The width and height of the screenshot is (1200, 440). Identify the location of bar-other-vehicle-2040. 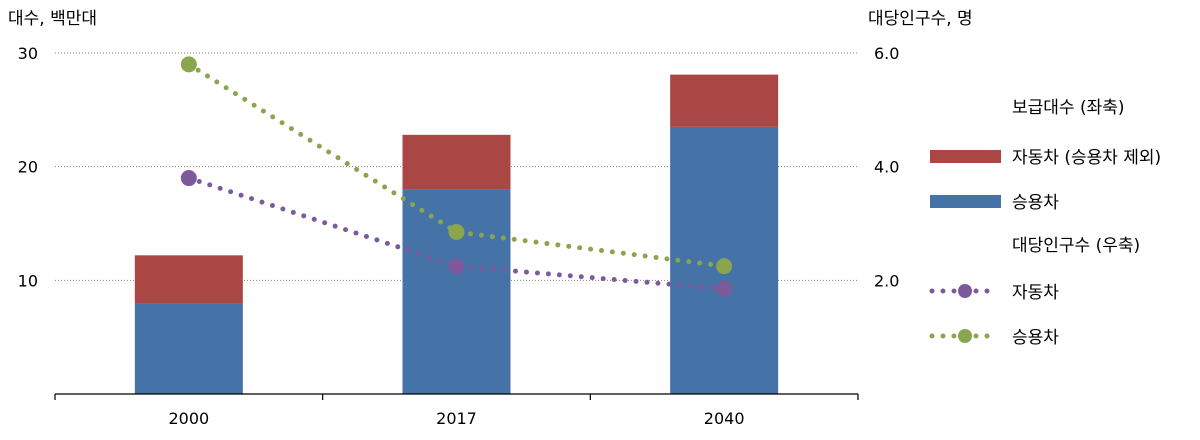
(724, 100).